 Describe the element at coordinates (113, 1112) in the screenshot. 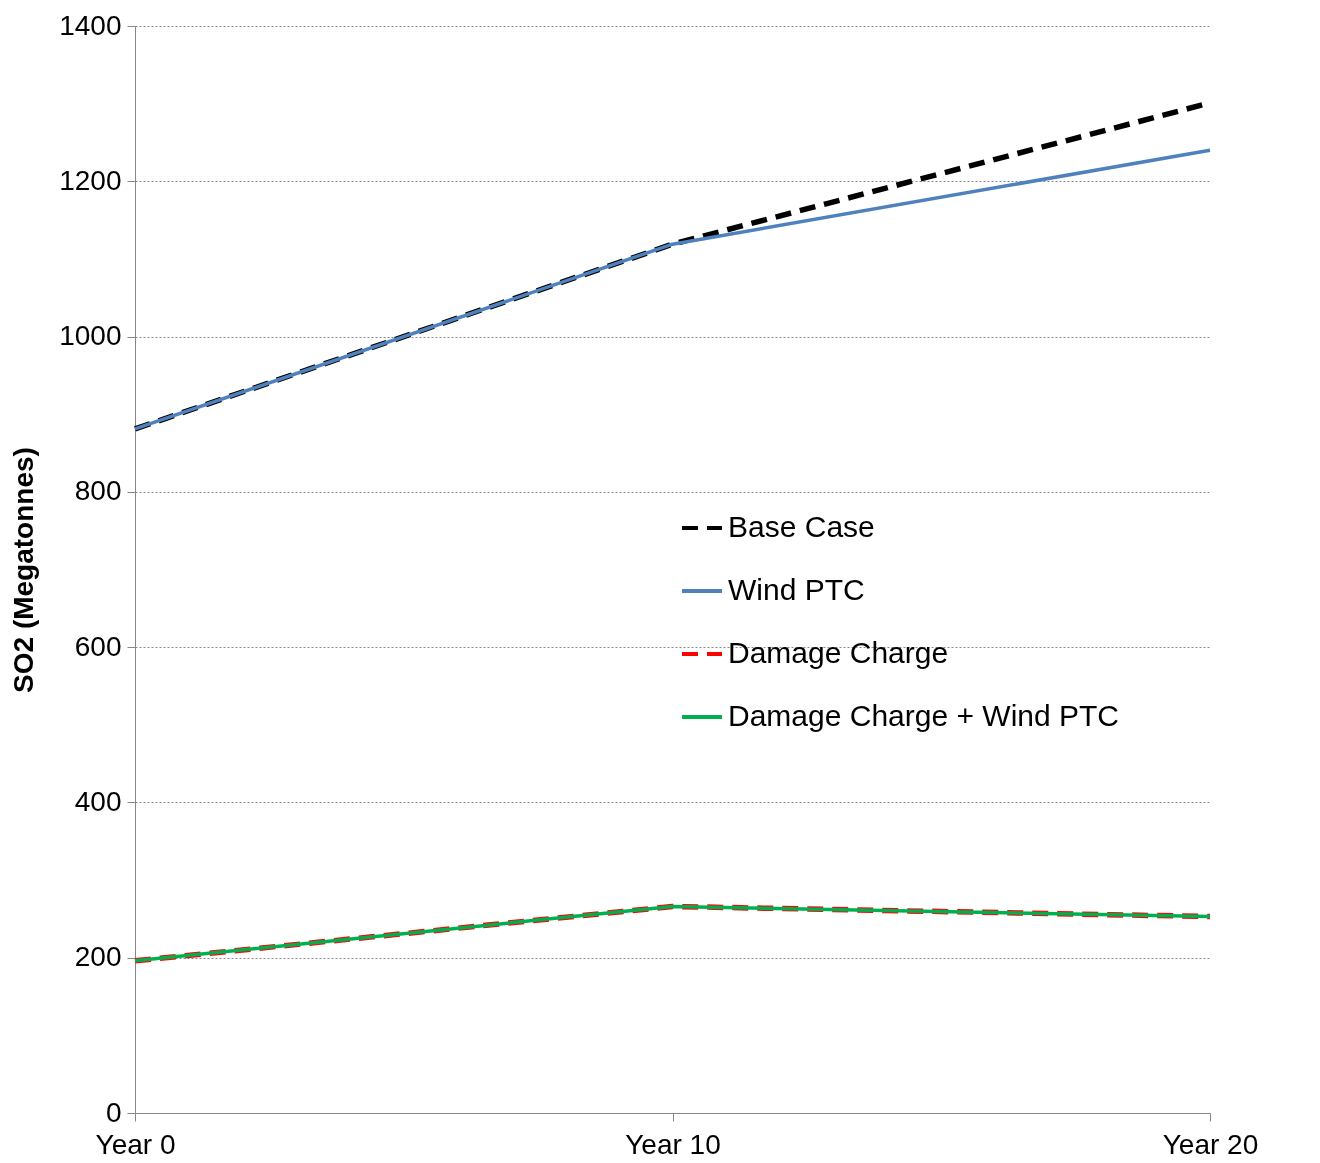

I see `y-tick-label: 0` at that location.